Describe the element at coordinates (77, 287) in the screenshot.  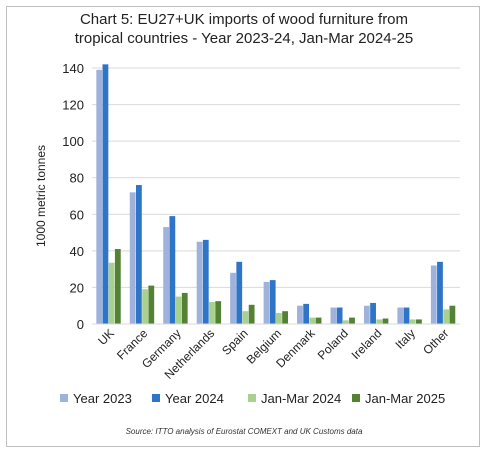
I see `y-tick-label: 20` at that location.